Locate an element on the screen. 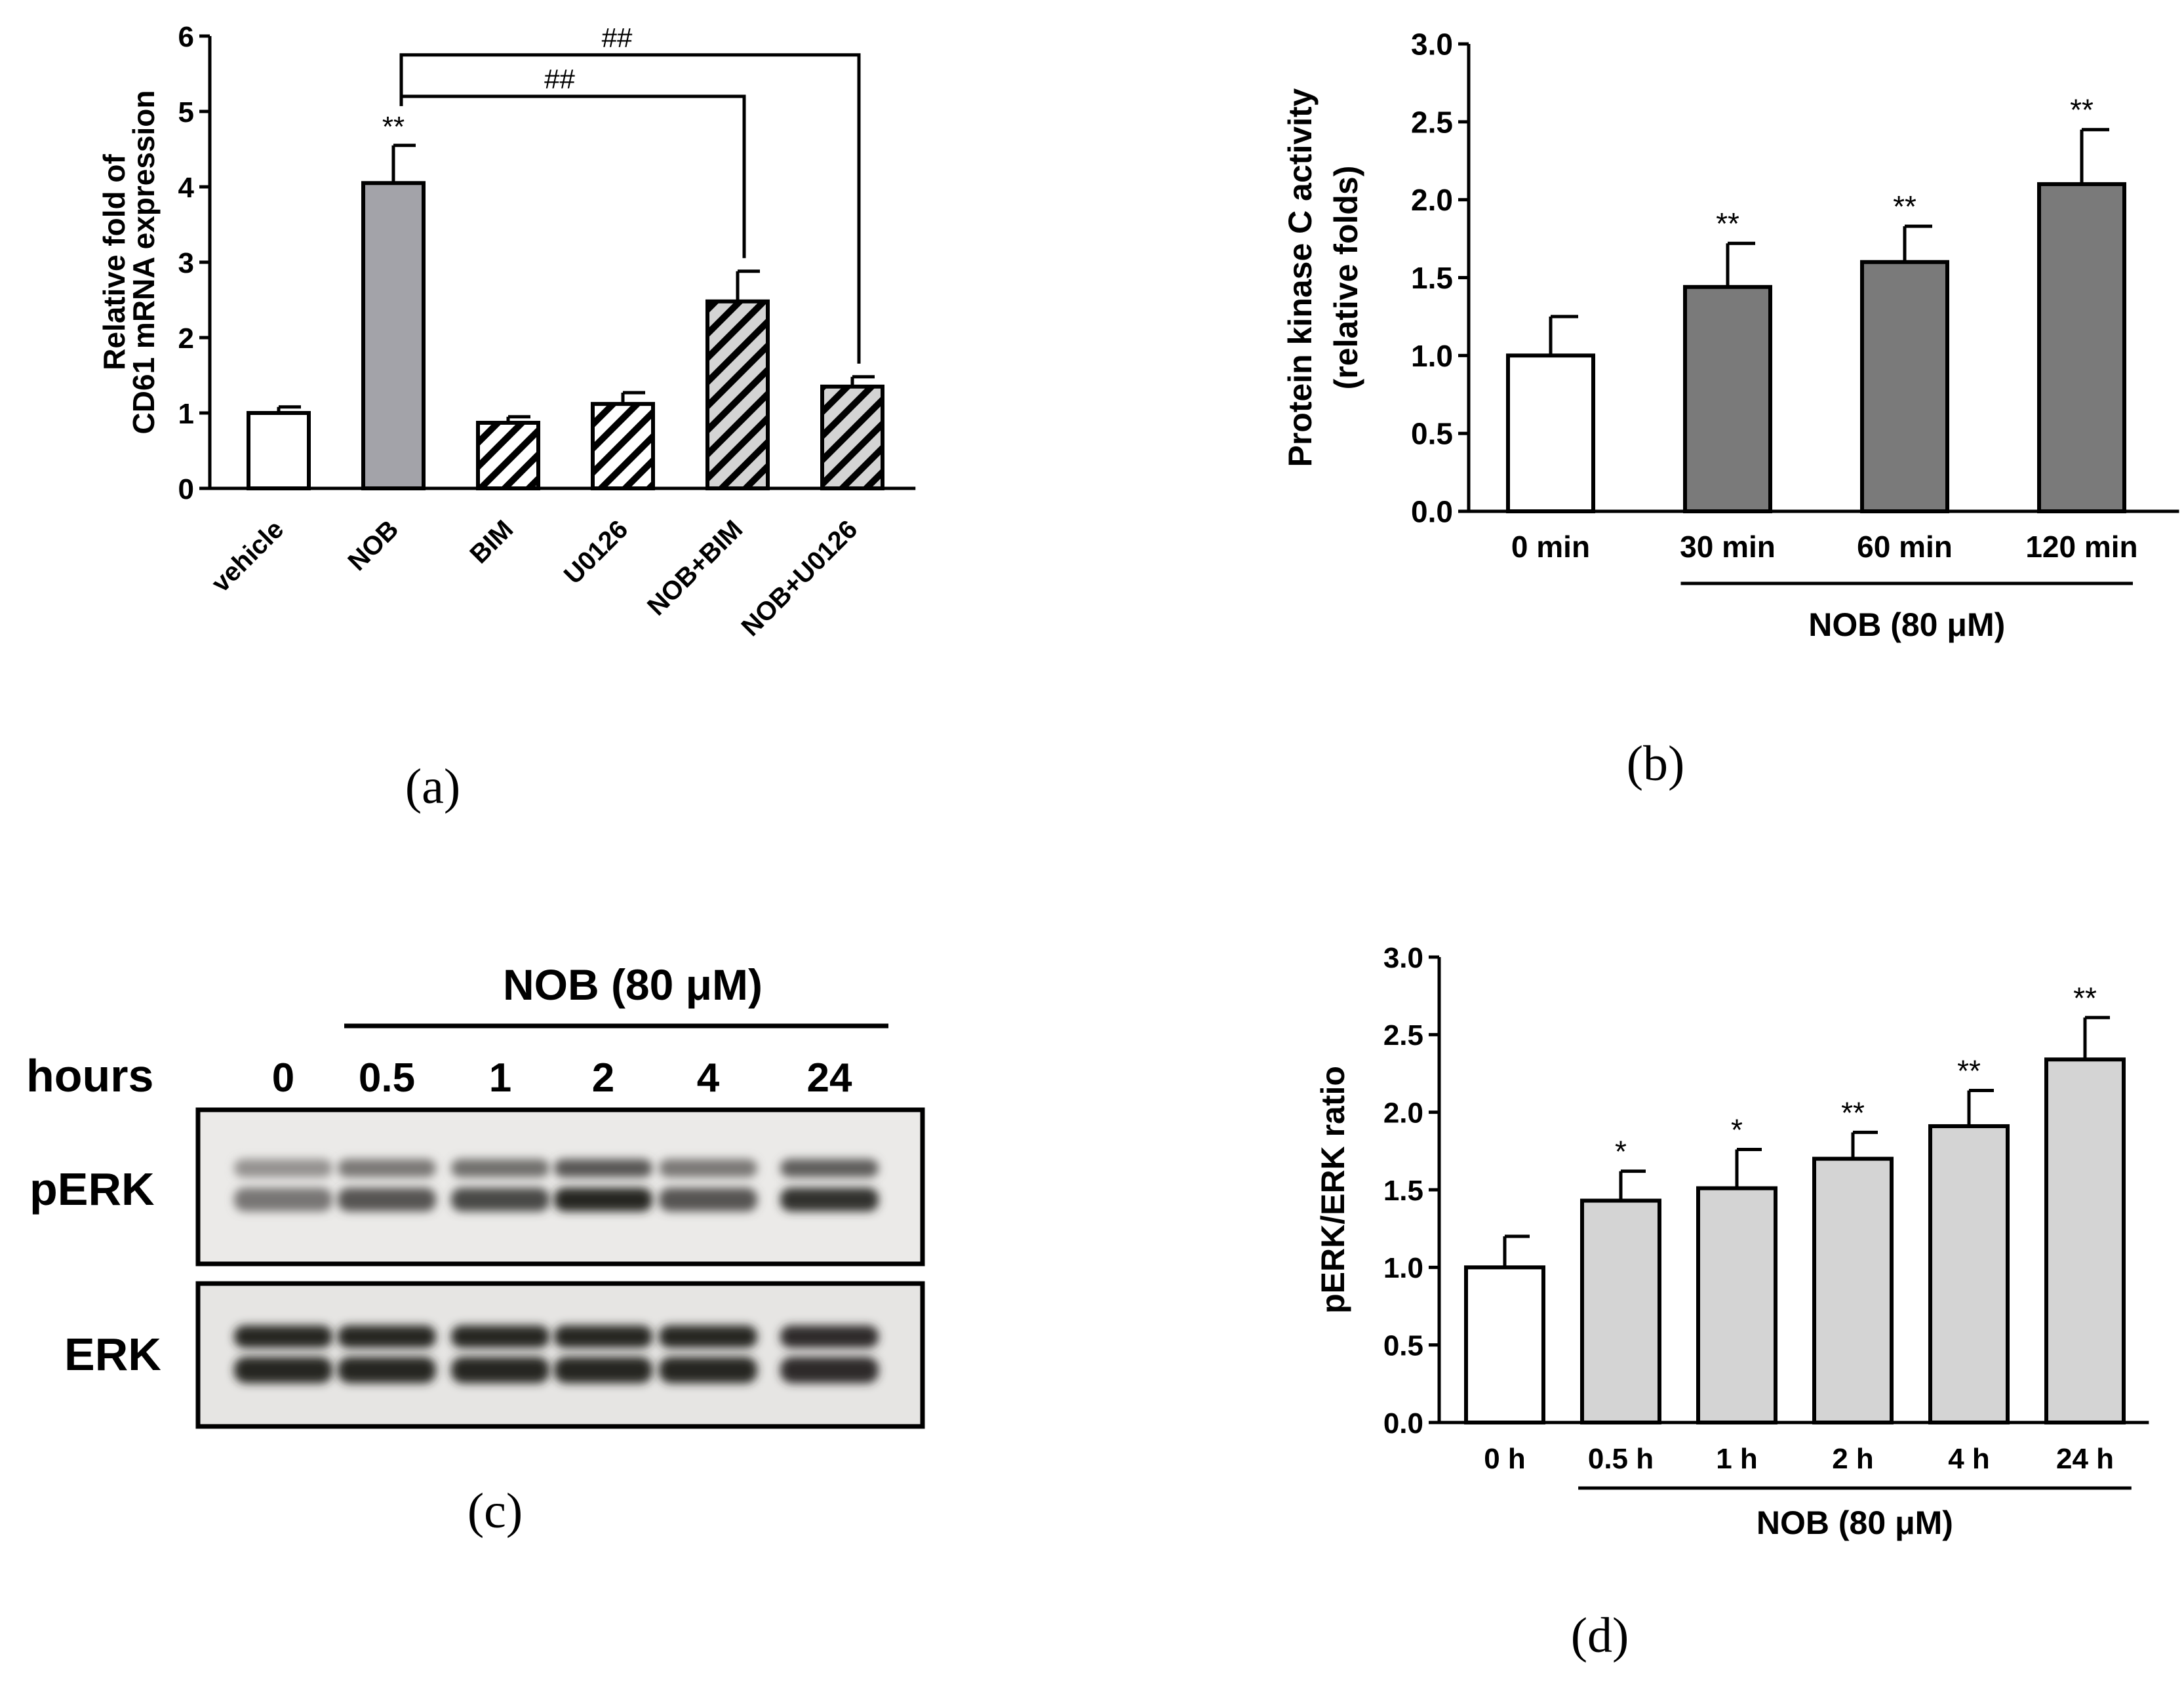 This screenshot has width=2184, height=1688. blot-band-label-ERK: ERK is located at coordinates (112, 1354).